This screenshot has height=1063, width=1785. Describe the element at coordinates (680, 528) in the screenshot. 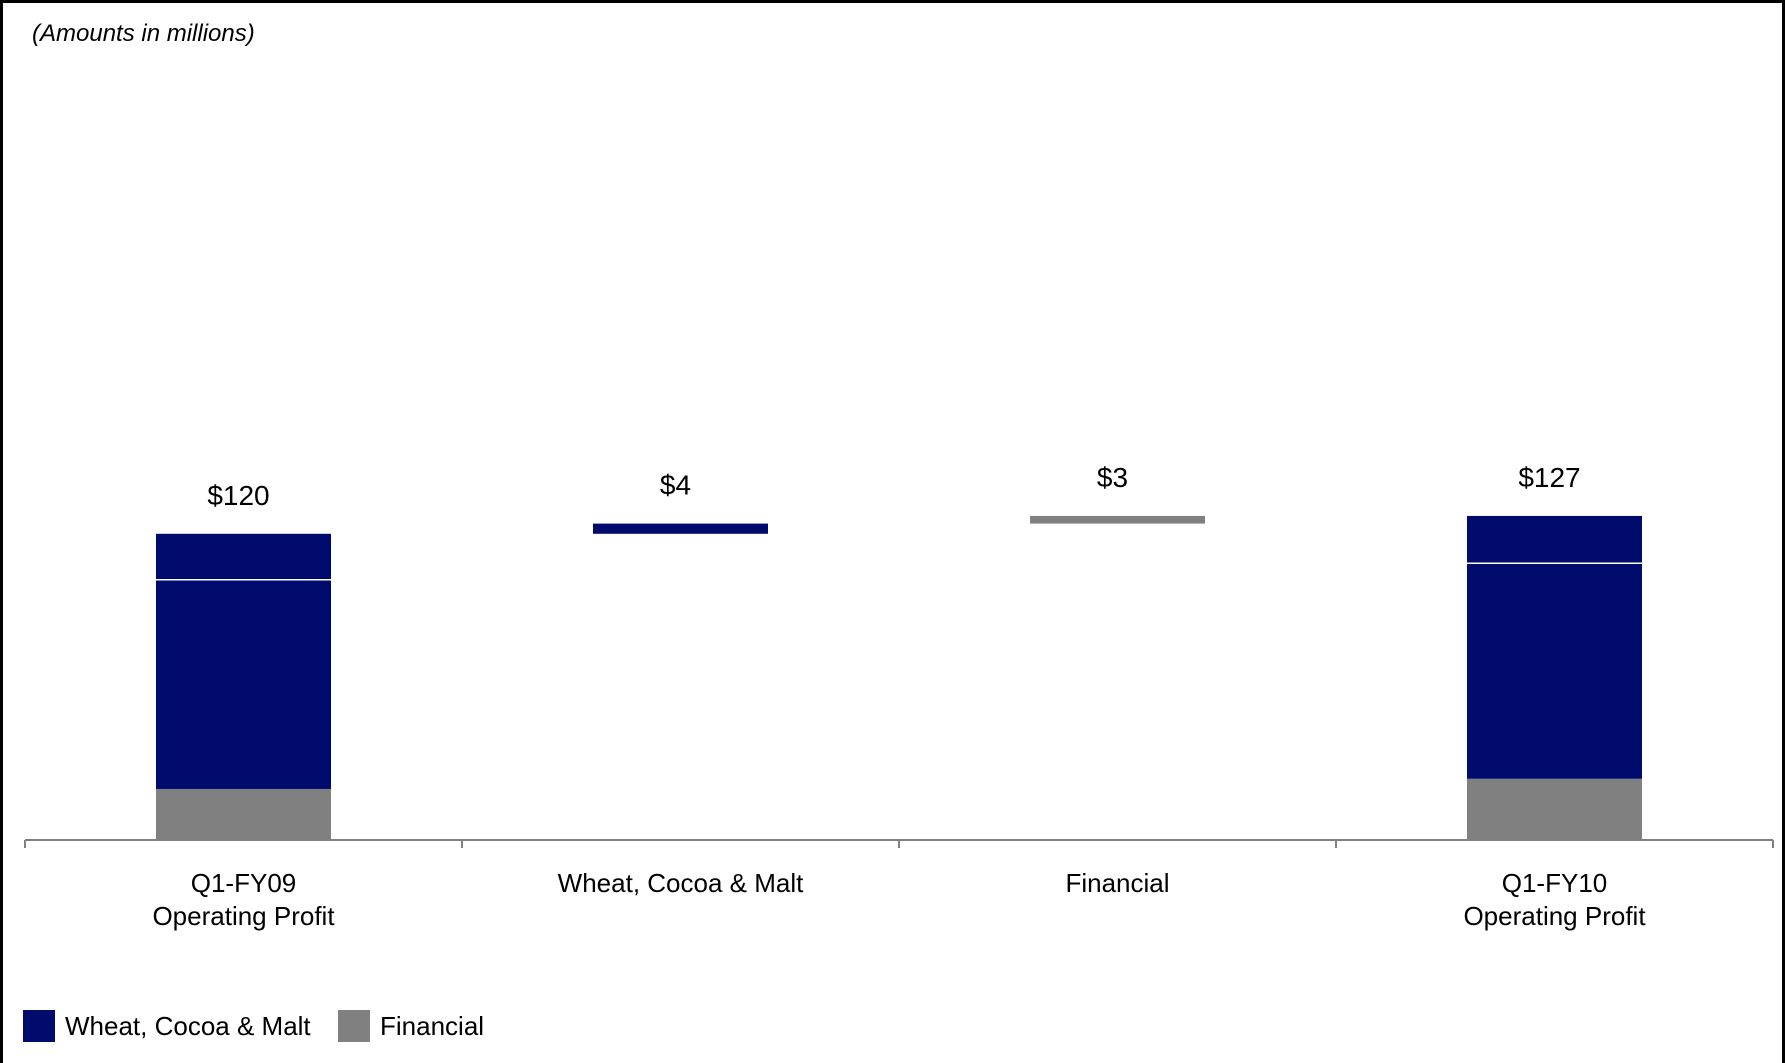

I see `bar-change-wheat-cocoa-malt` at that location.